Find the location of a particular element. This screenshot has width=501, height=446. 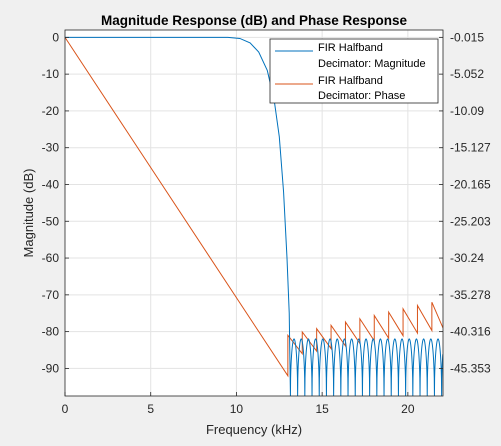

right-tick-label: -25.203 is located at coordinates (470, 221).